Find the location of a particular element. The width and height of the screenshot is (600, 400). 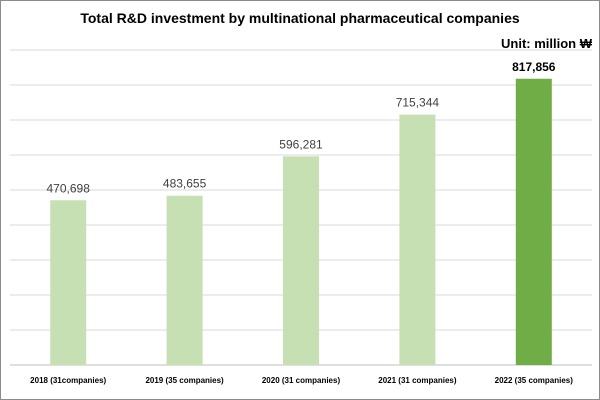

value-label-2: 483,655 is located at coordinates (185, 184).